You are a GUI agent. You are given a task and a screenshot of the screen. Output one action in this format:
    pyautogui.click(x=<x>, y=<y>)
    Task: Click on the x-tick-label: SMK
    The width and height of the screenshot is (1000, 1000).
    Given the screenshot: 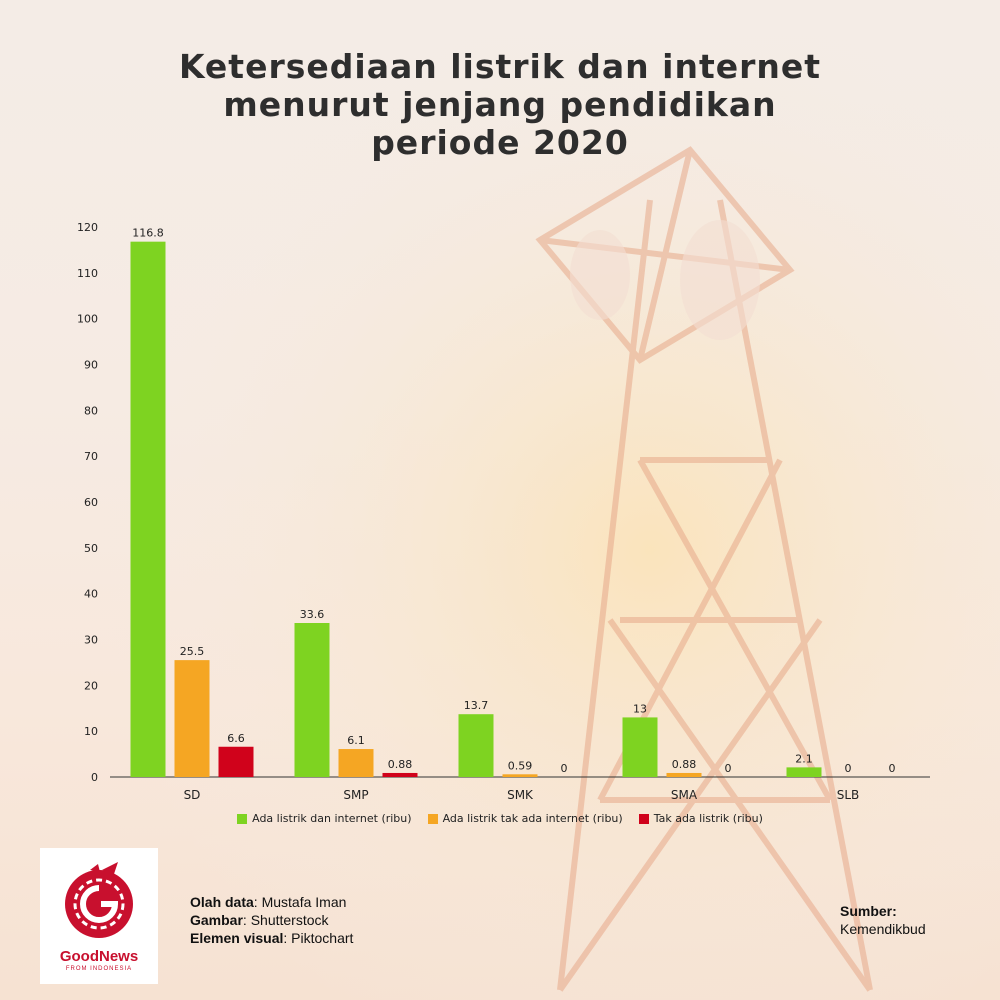 What is the action you would take?
    pyautogui.click(x=520, y=795)
    